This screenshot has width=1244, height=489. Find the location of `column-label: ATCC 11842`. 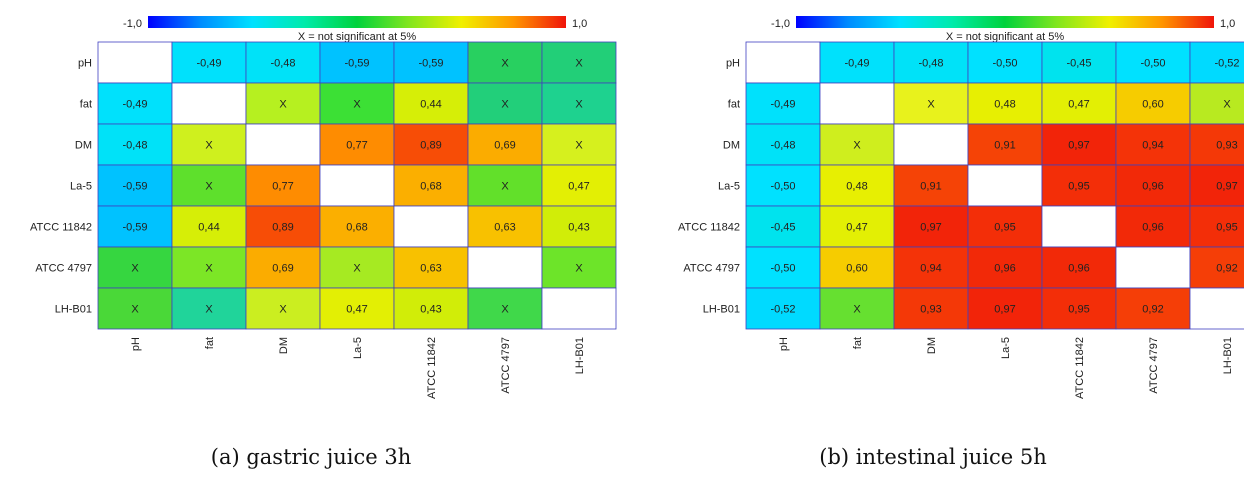

column-label: ATCC 11842 is located at coordinates (432, 368).